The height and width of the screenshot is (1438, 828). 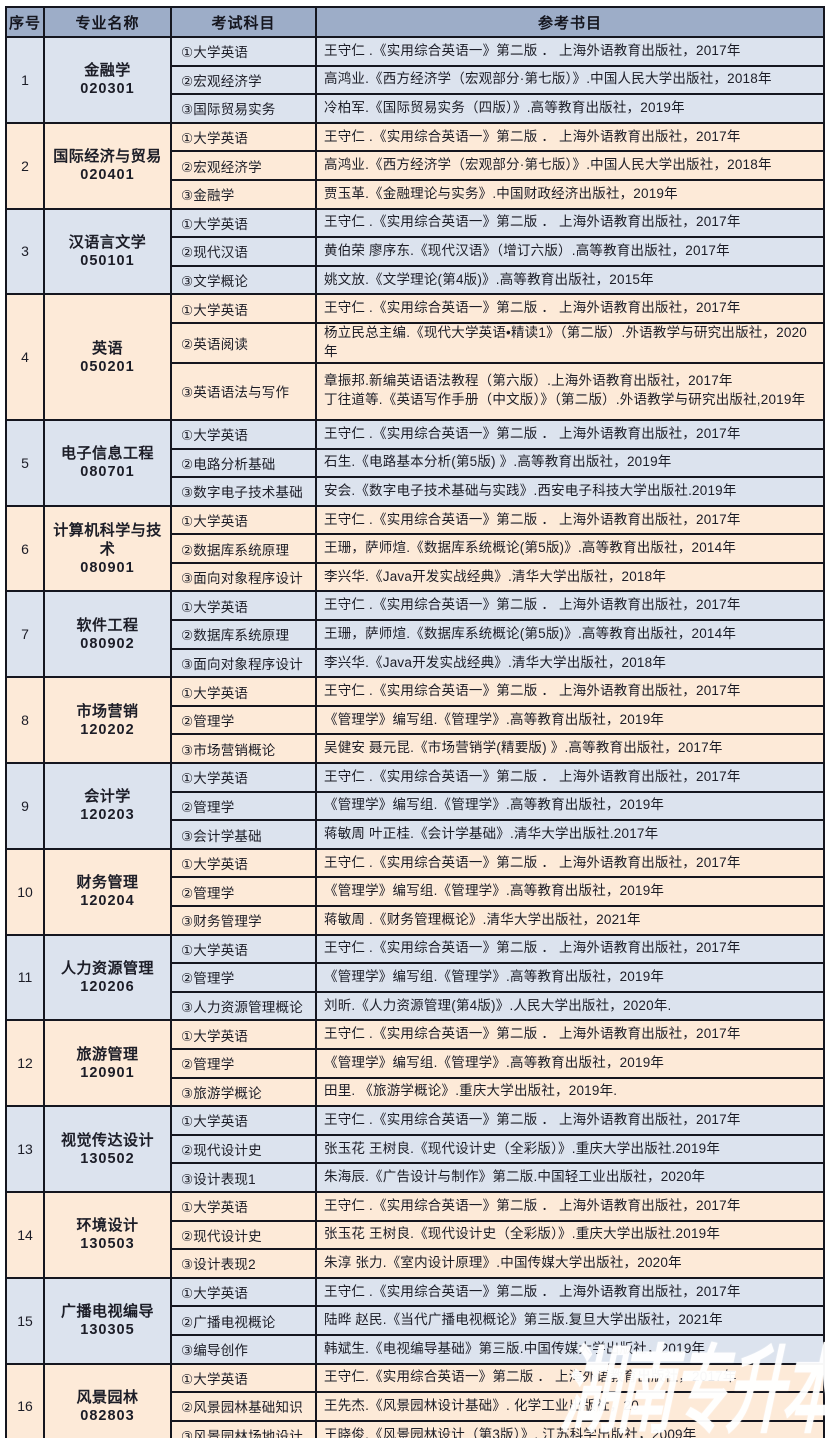 What do you see at coordinates (570, 749) in the screenshot?
I see `reference-cell: 吴健安 聂元昆.《市场营销学(精要版) 》.高等教育出版社，2017年` at bounding box center [570, 749].